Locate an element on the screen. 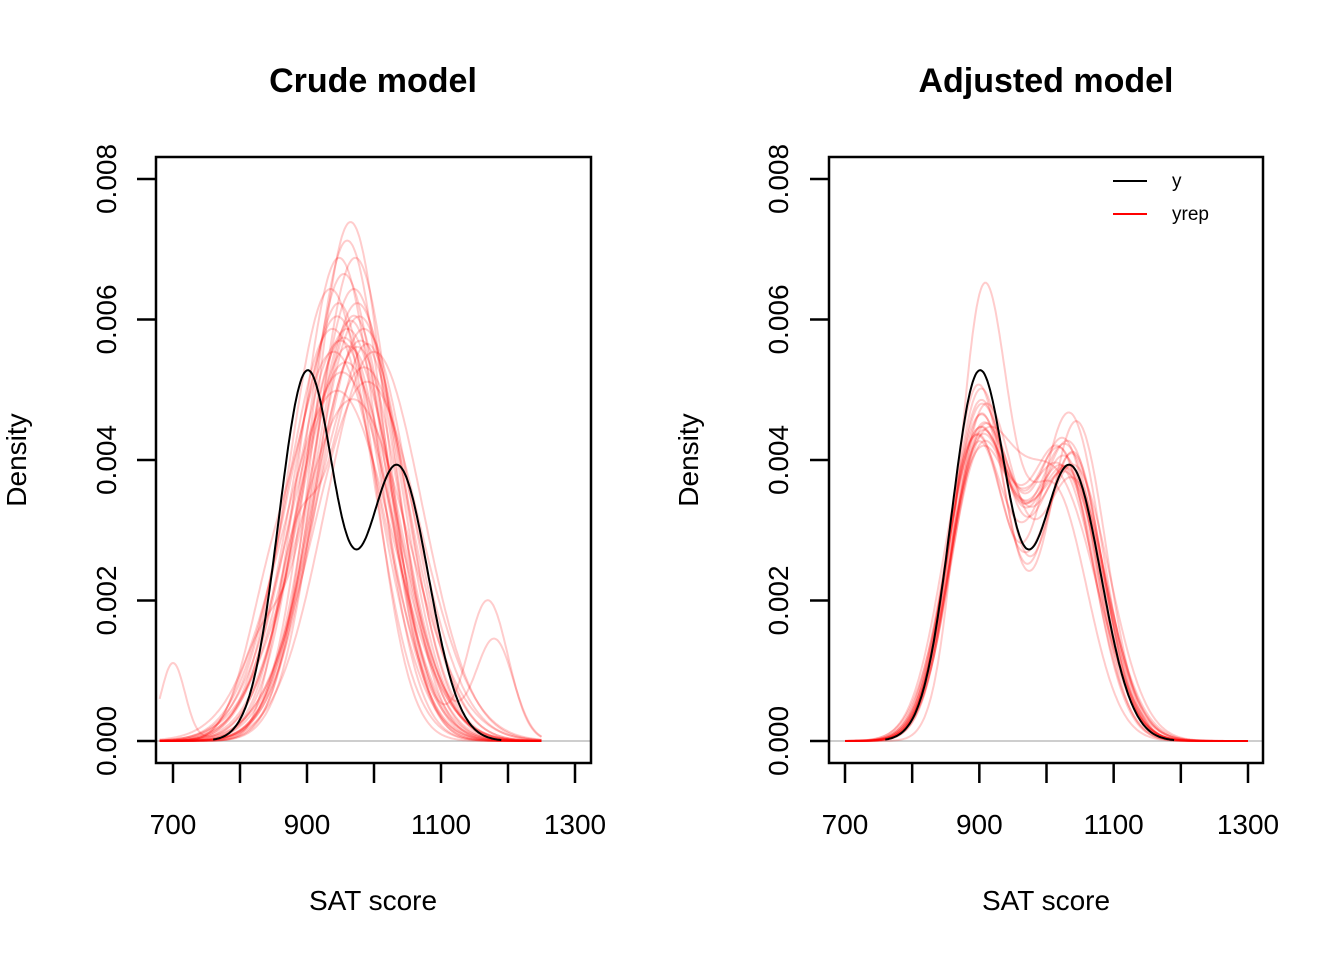 The height and width of the screenshot is (960, 1344). legend-label-y: y is located at coordinates (1177, 181).